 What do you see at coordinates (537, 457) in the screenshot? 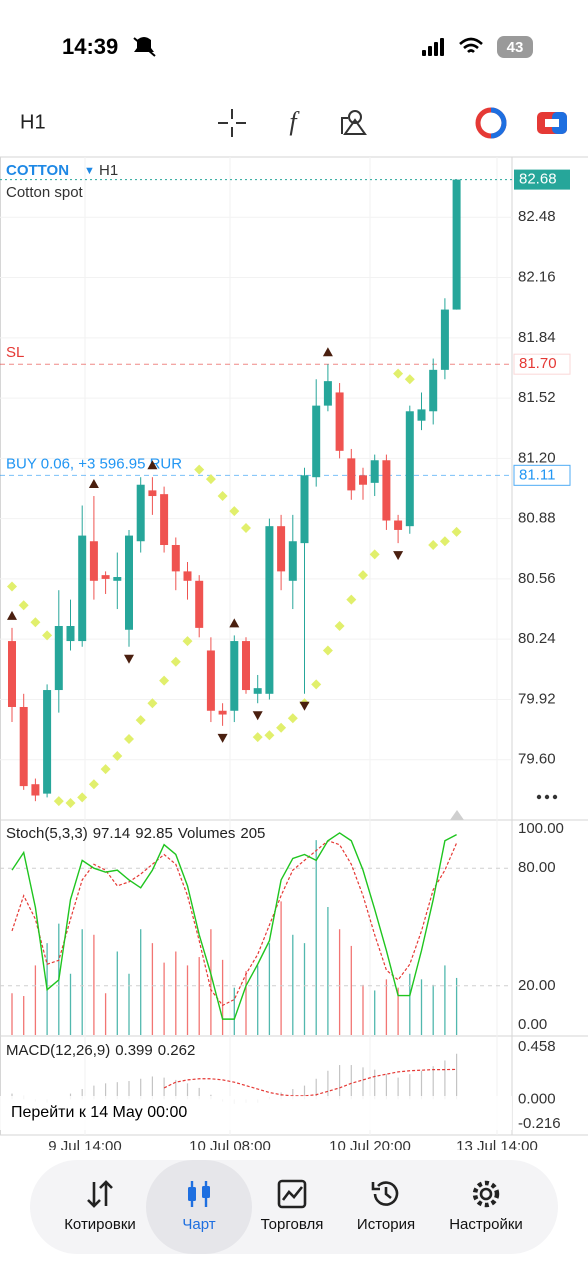
I see `y-tick-label: 81.20` at bounding box center [537, 457].